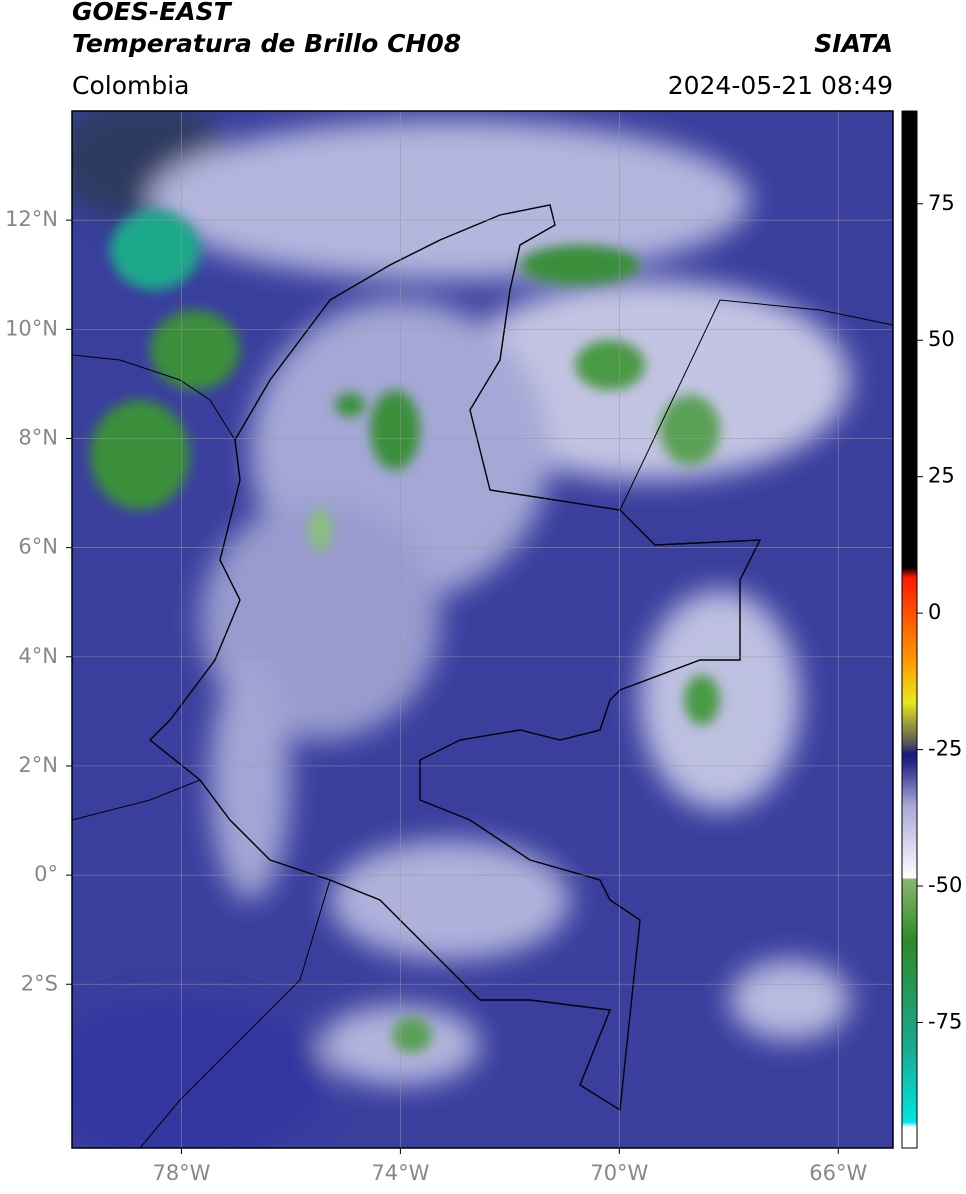 The image size is (966, 1194). I want to click on y-tick-label: 2°N, so click(38, 765).